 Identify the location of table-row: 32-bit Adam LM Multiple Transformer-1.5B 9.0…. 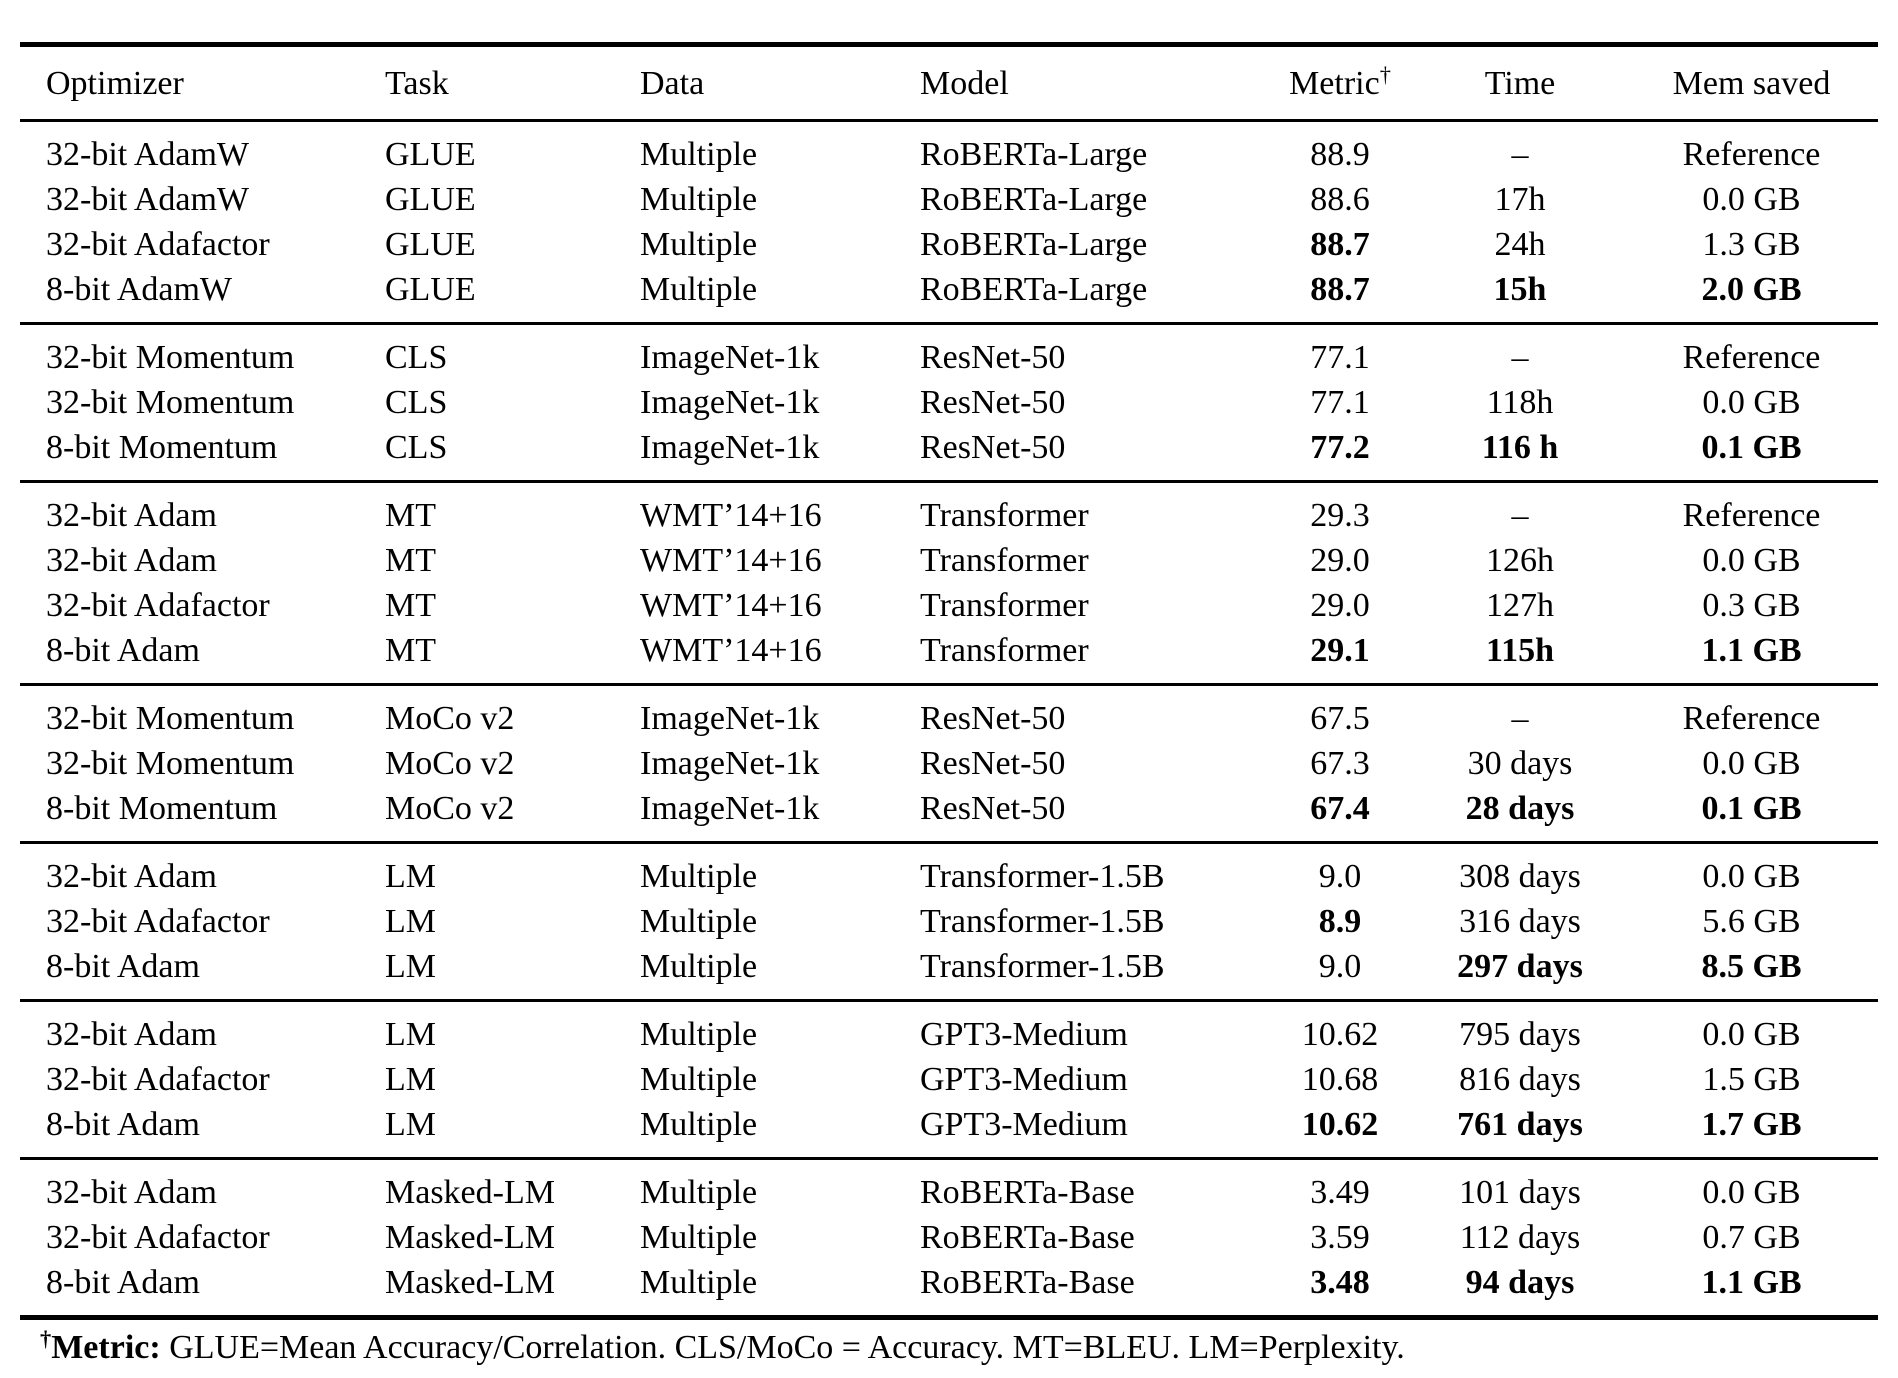
(949, 871).